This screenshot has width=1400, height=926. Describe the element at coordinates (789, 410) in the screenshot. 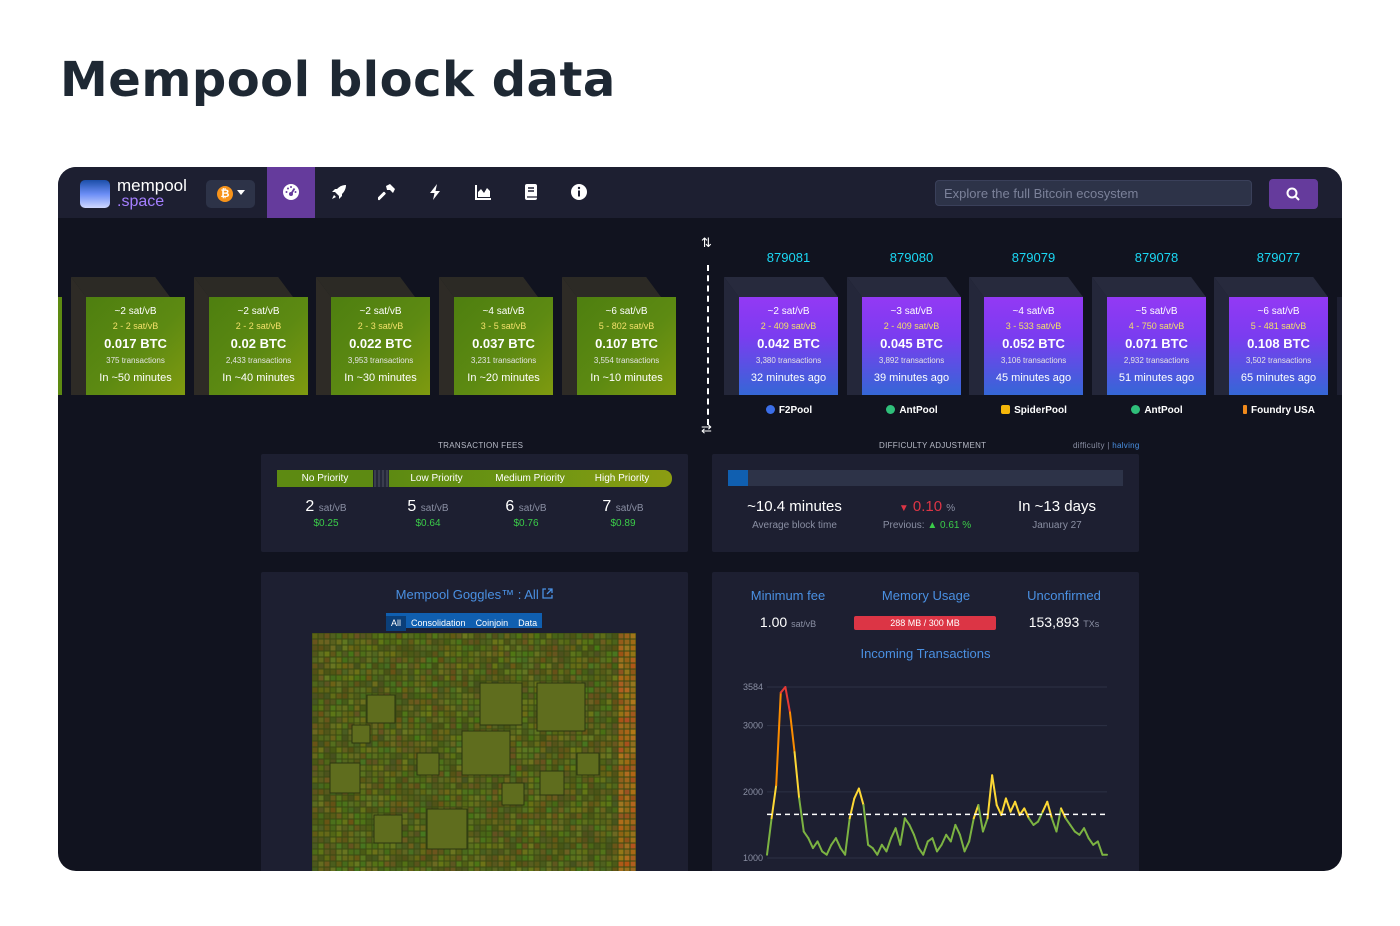

I see `mining-pool-link: F2Pool` at that location.